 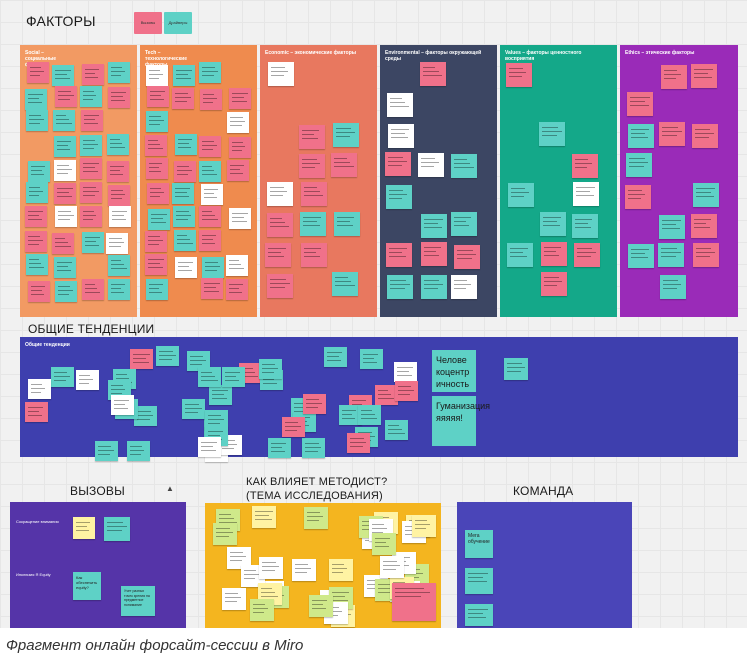 What do you see at coordinates (438, 181) in the screenshot?
I see `frame-environmental: Environmental – факторы окружающей среды` at bounding box center [438, 181].